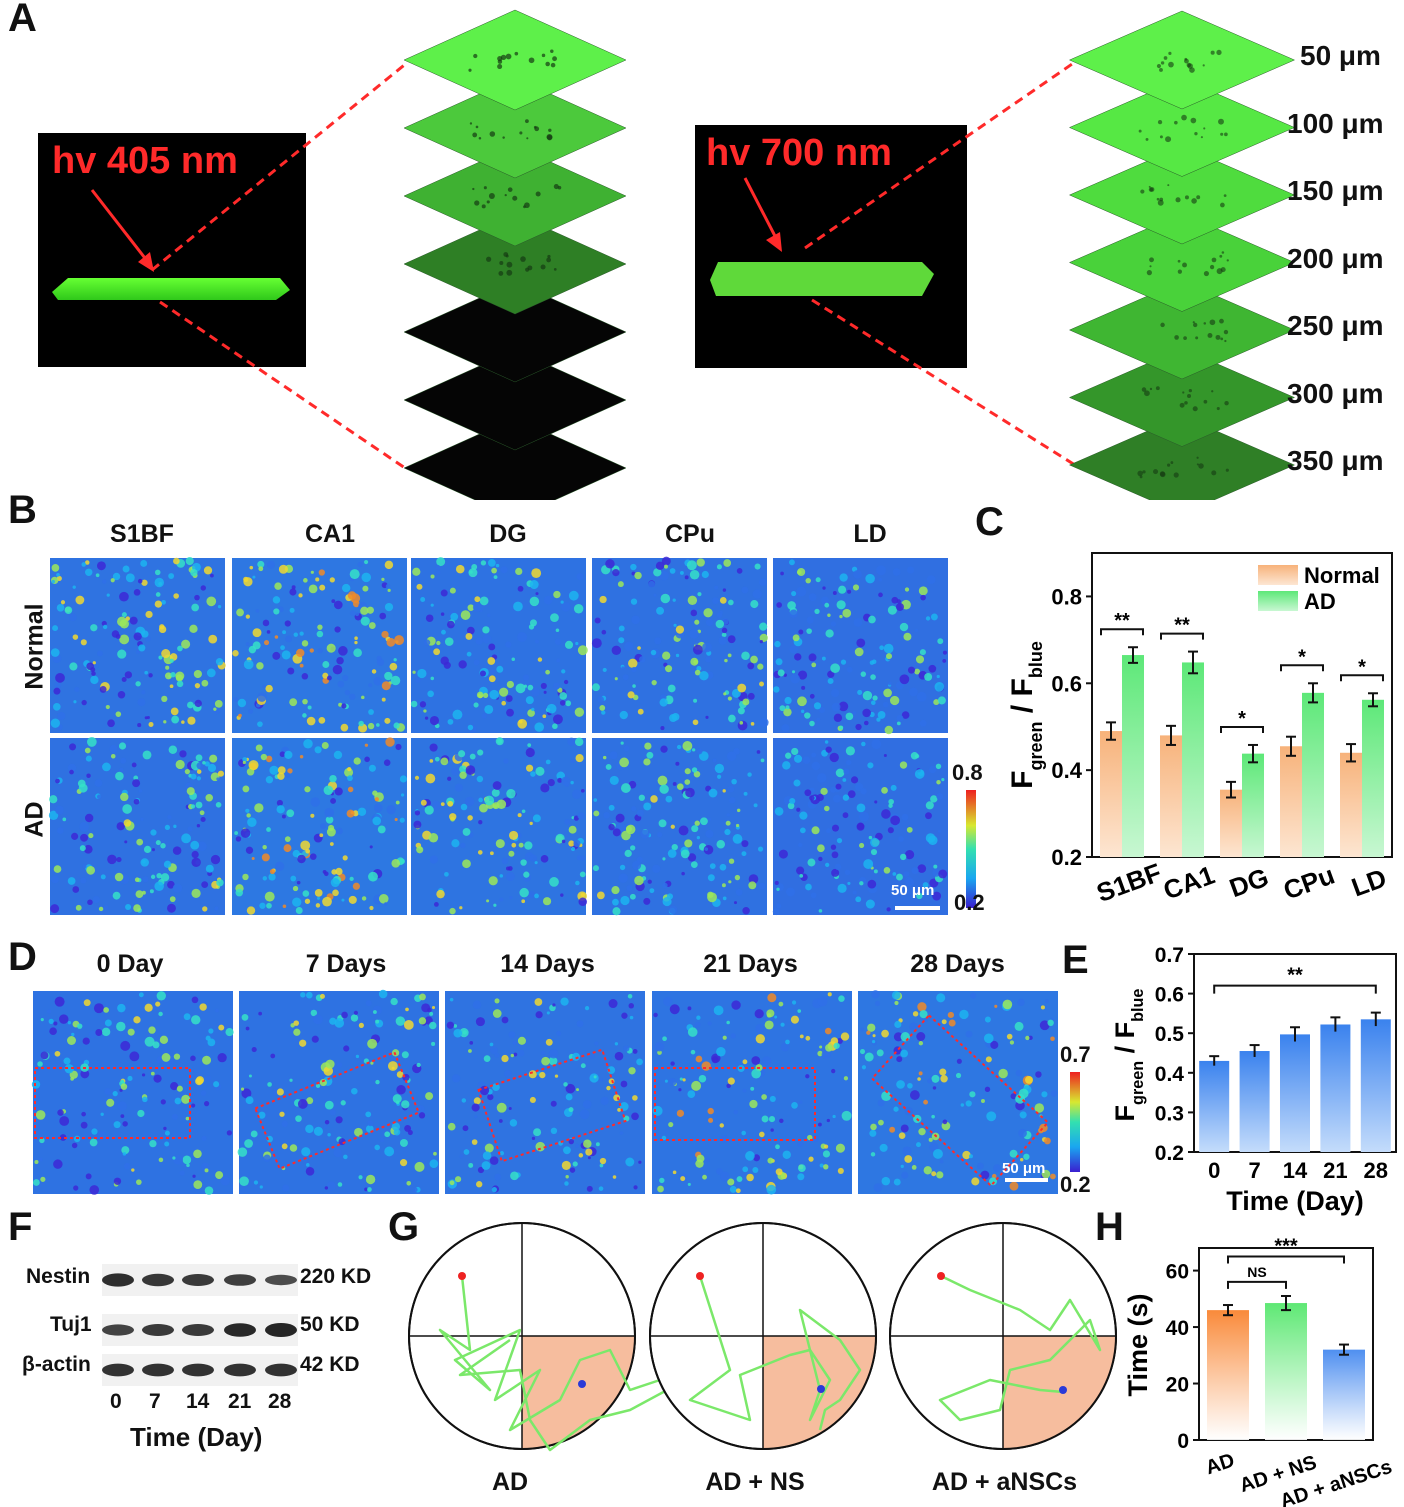  Describe the element at coordinates (281, 1280) in the screenshot. I see `blot-band` at that location.